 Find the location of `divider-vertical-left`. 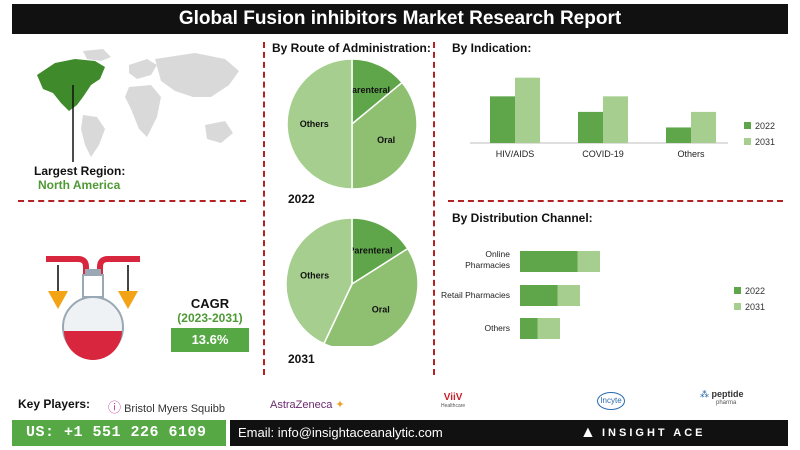

divider-vertical-left is located at coordinates (264, 208).